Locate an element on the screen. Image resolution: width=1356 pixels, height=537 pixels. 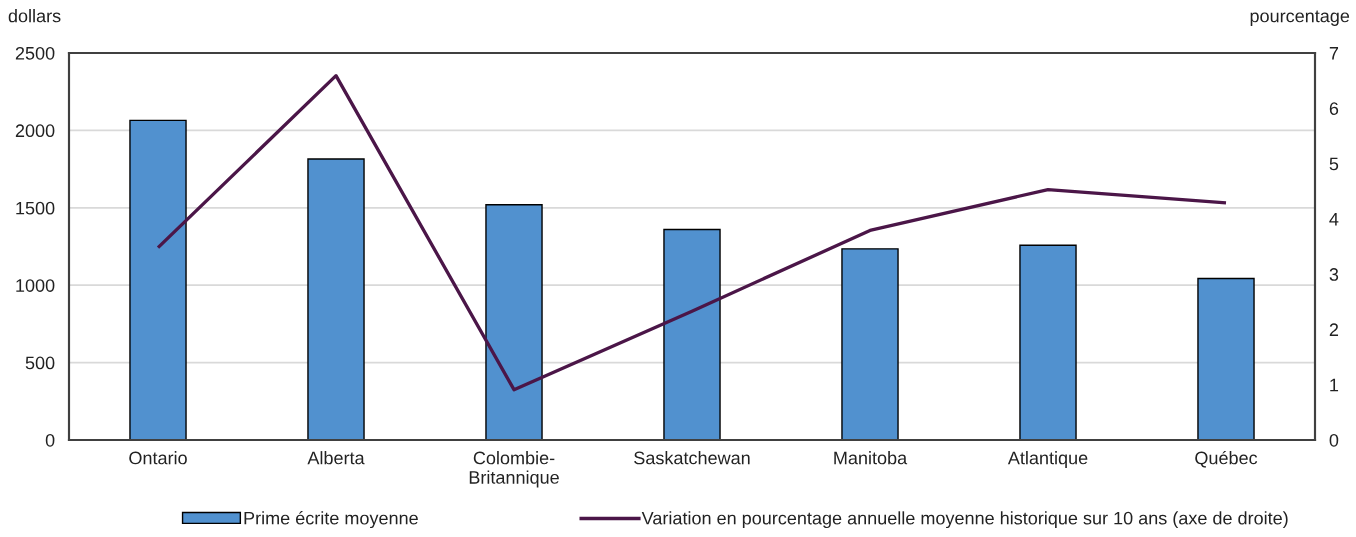
x-tick-label: Saskatchewan is located at coordinates (692, 458).